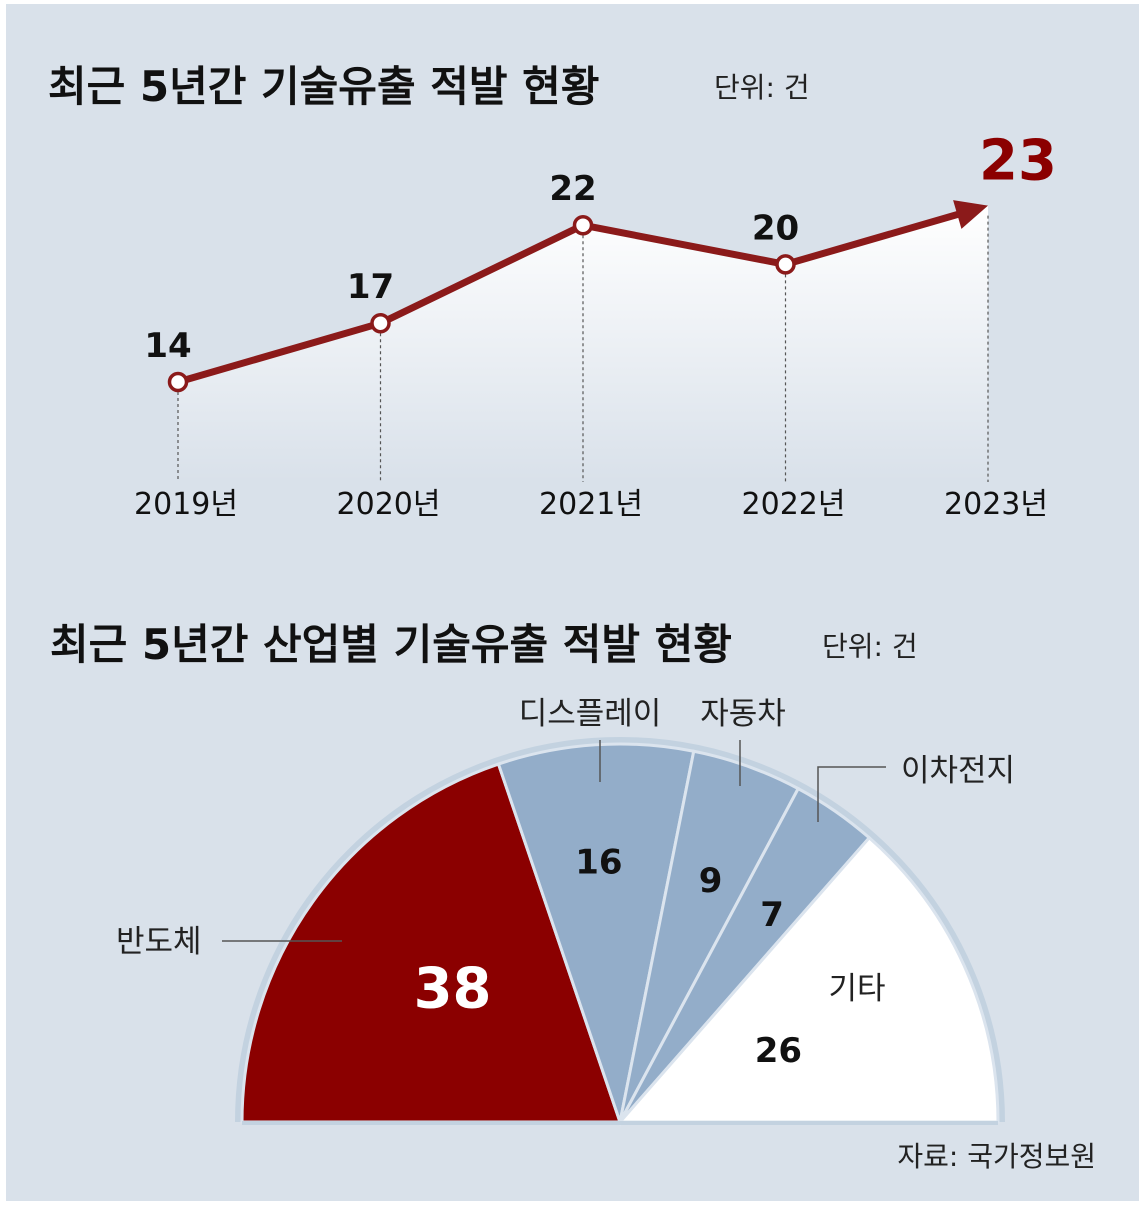  I want to click on arrow-head, so click(970, 214).